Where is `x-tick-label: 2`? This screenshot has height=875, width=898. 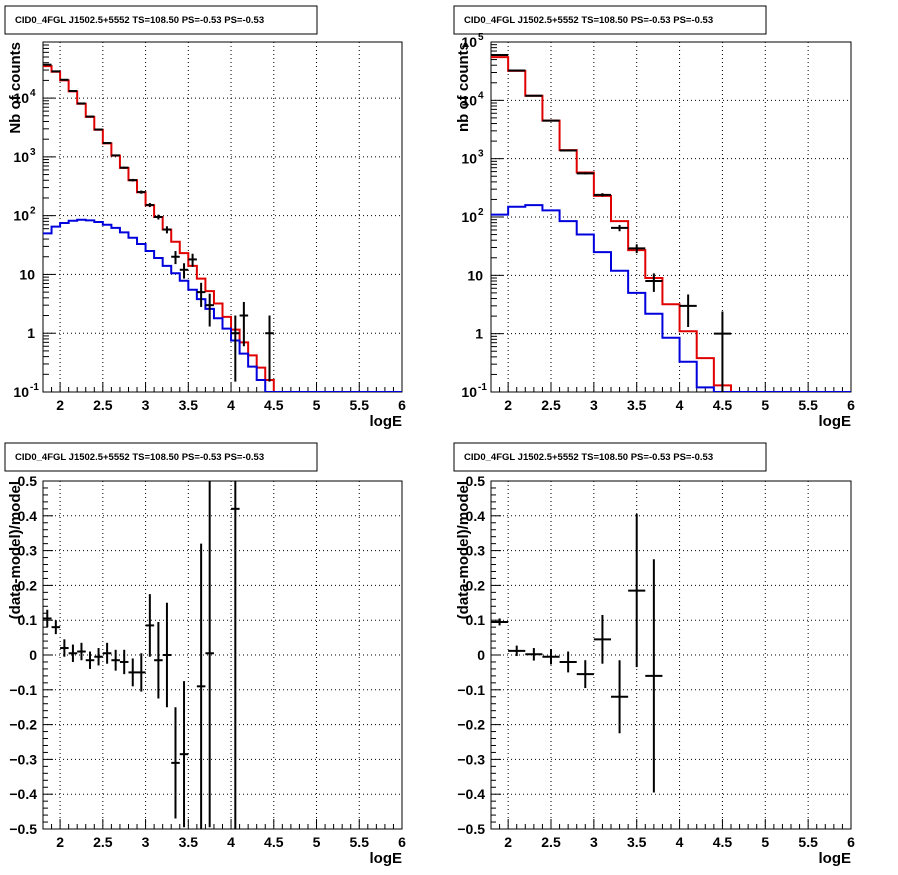
x-tick-label: 2 is located at coordinates (508, 842).